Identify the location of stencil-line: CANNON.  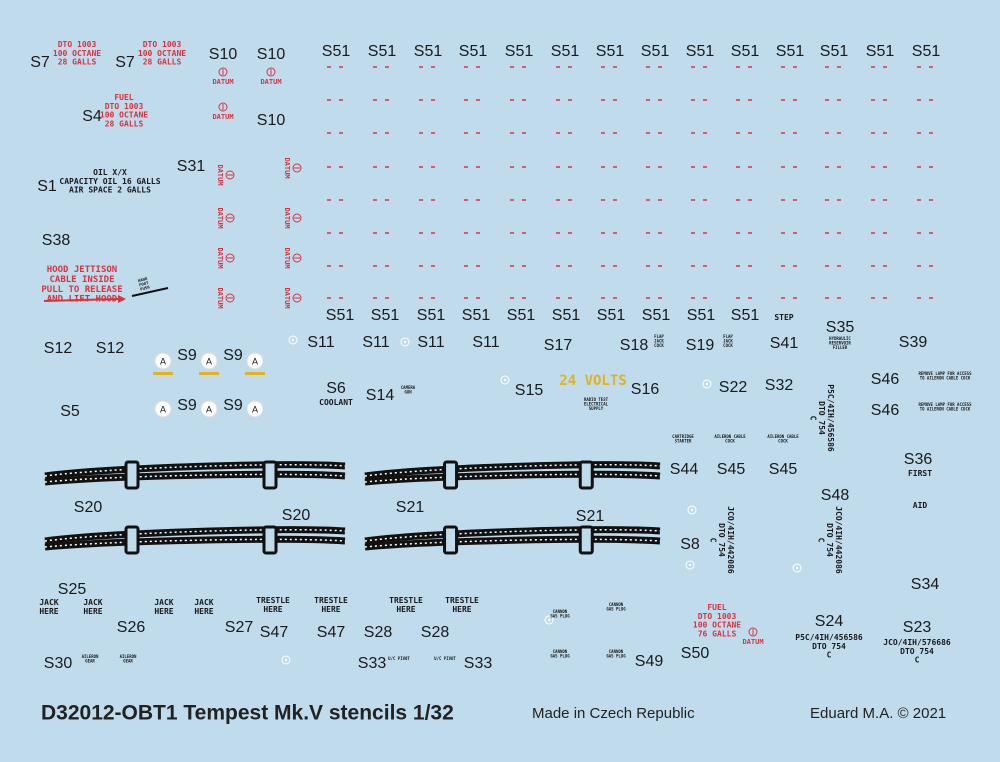
(616, 604).